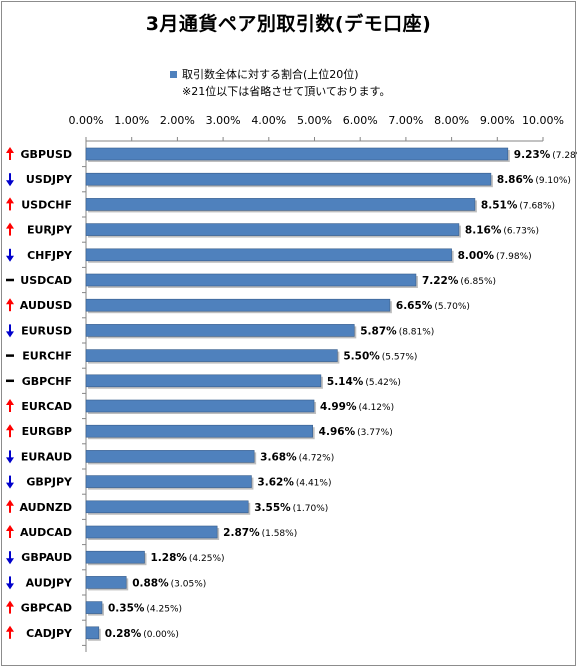 This screenshot has width=577, height=667. Describe the element at coordinates (50, 230) in the screenshot. I see `category-label: EURJPY` at that location.